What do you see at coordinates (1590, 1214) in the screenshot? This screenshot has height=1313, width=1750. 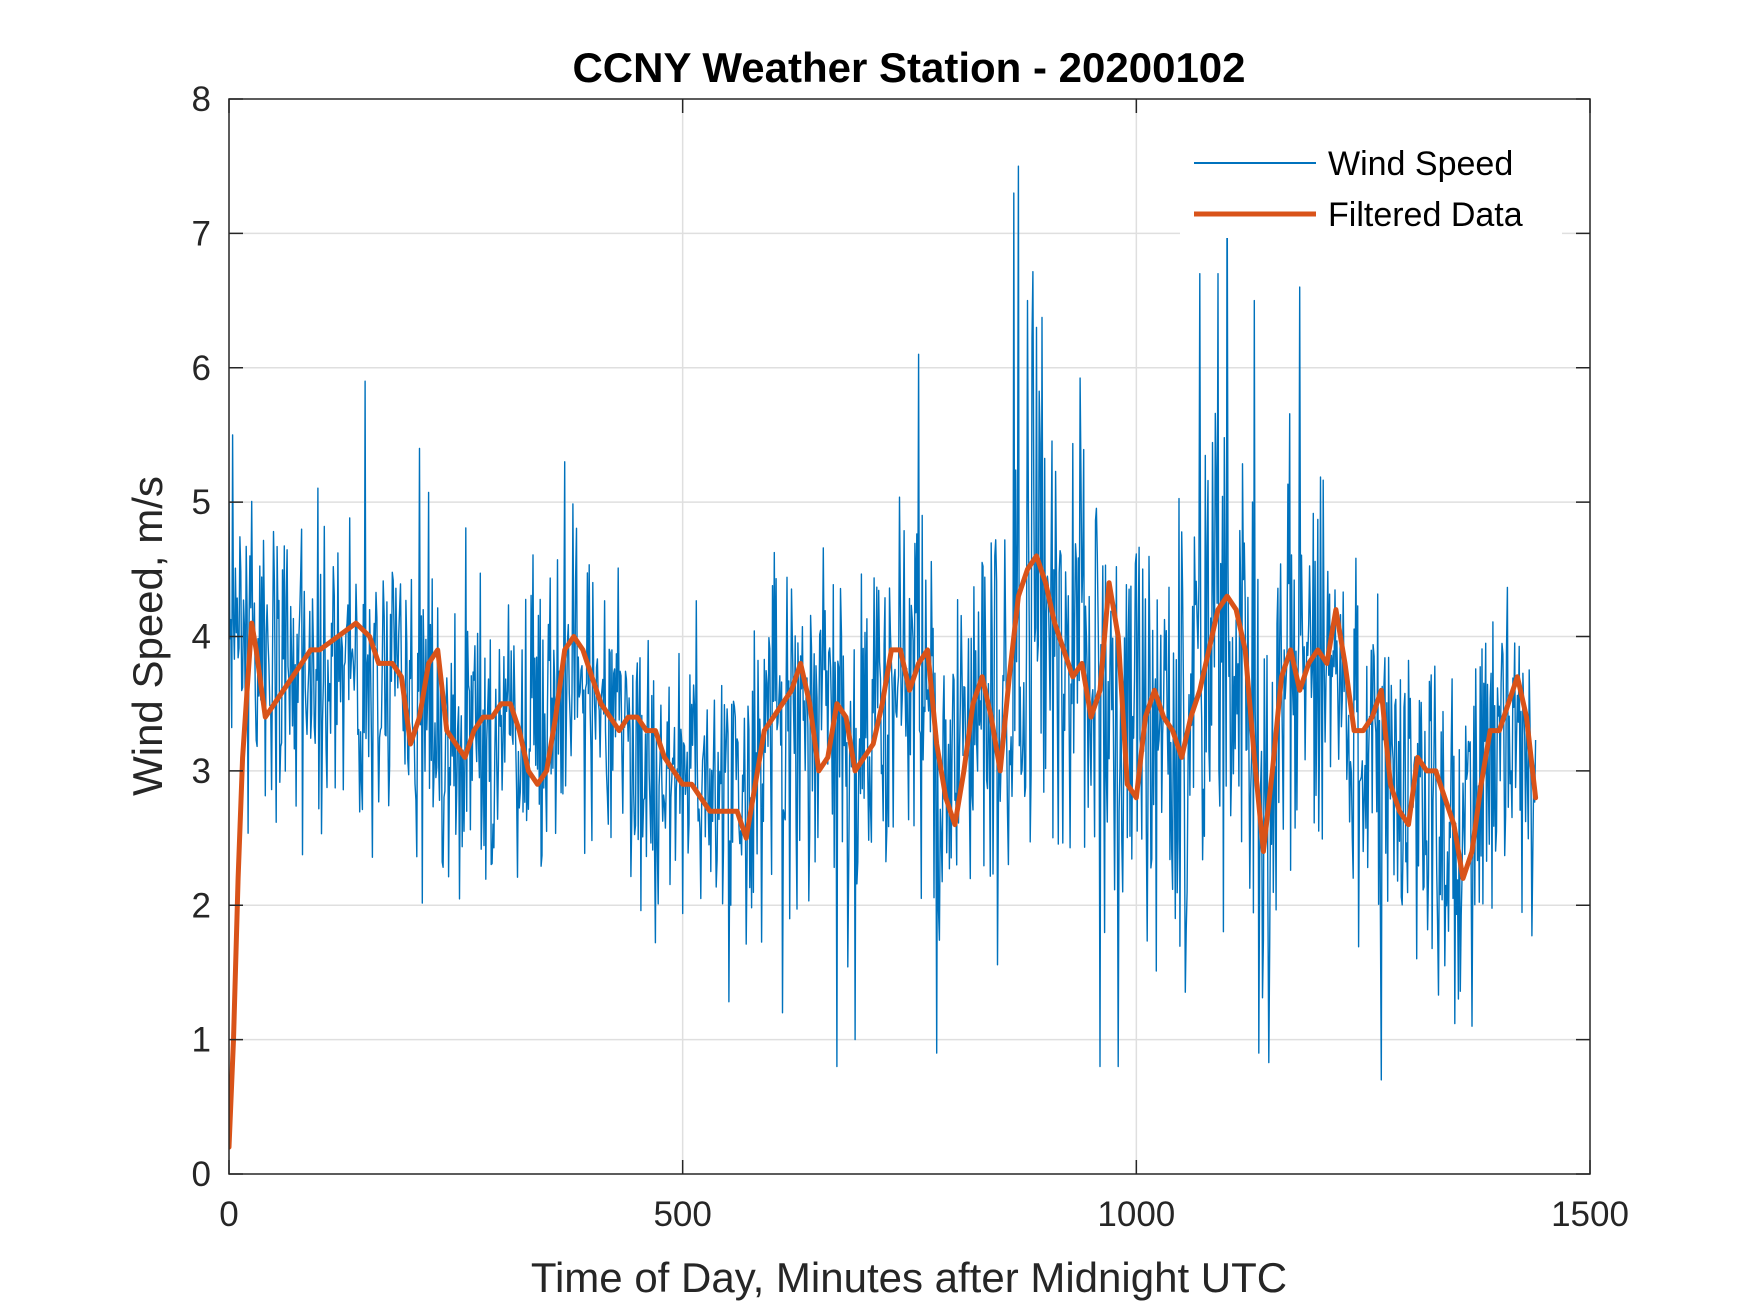 I see `x-tick-label: 1500` at bounding box center [1590, 1214].